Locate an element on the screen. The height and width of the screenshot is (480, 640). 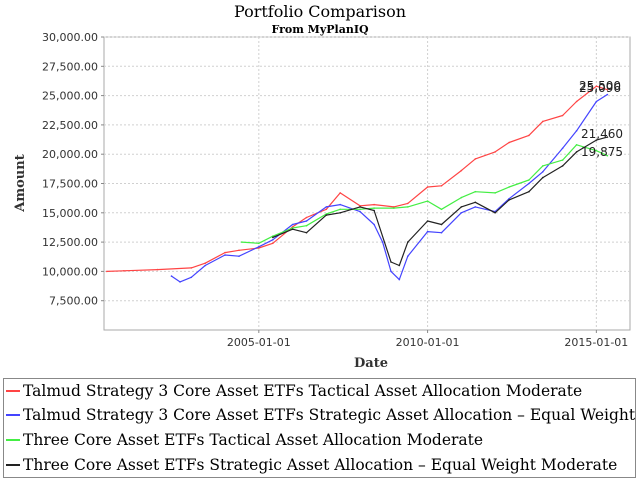
x-axis-label: Date is located at coordinates (371, 363).